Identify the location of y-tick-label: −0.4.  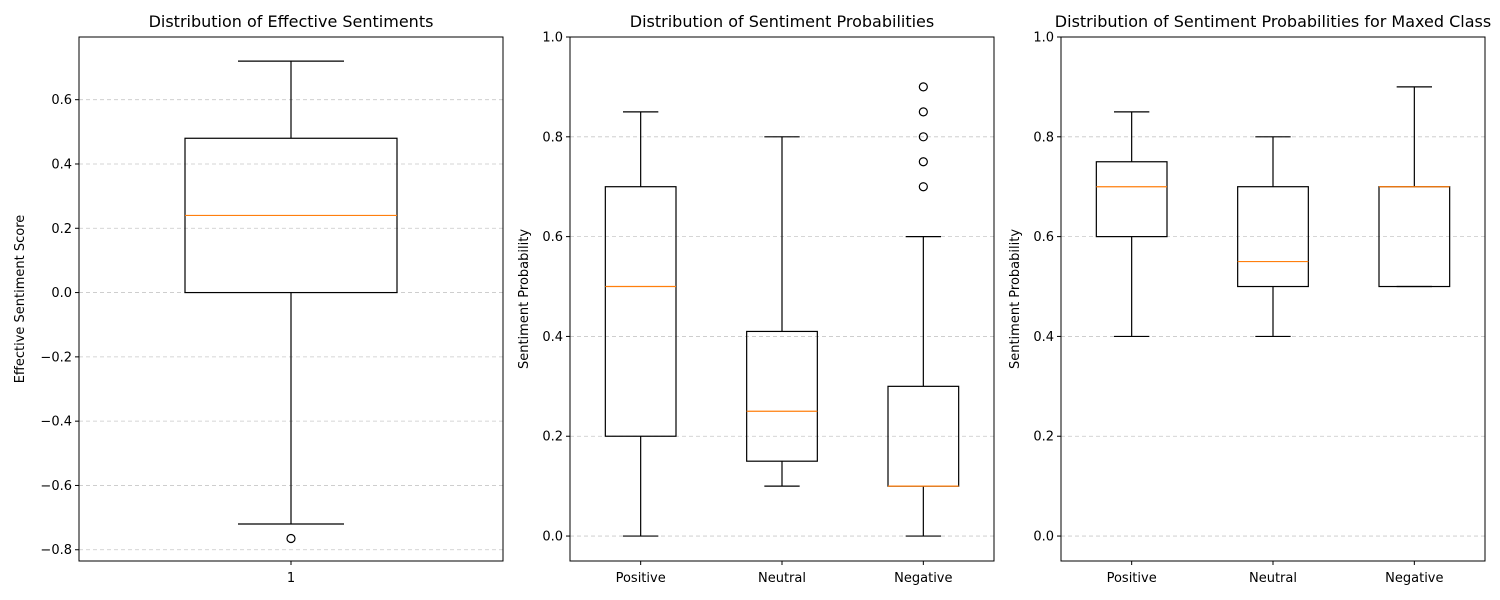
(56, 422).